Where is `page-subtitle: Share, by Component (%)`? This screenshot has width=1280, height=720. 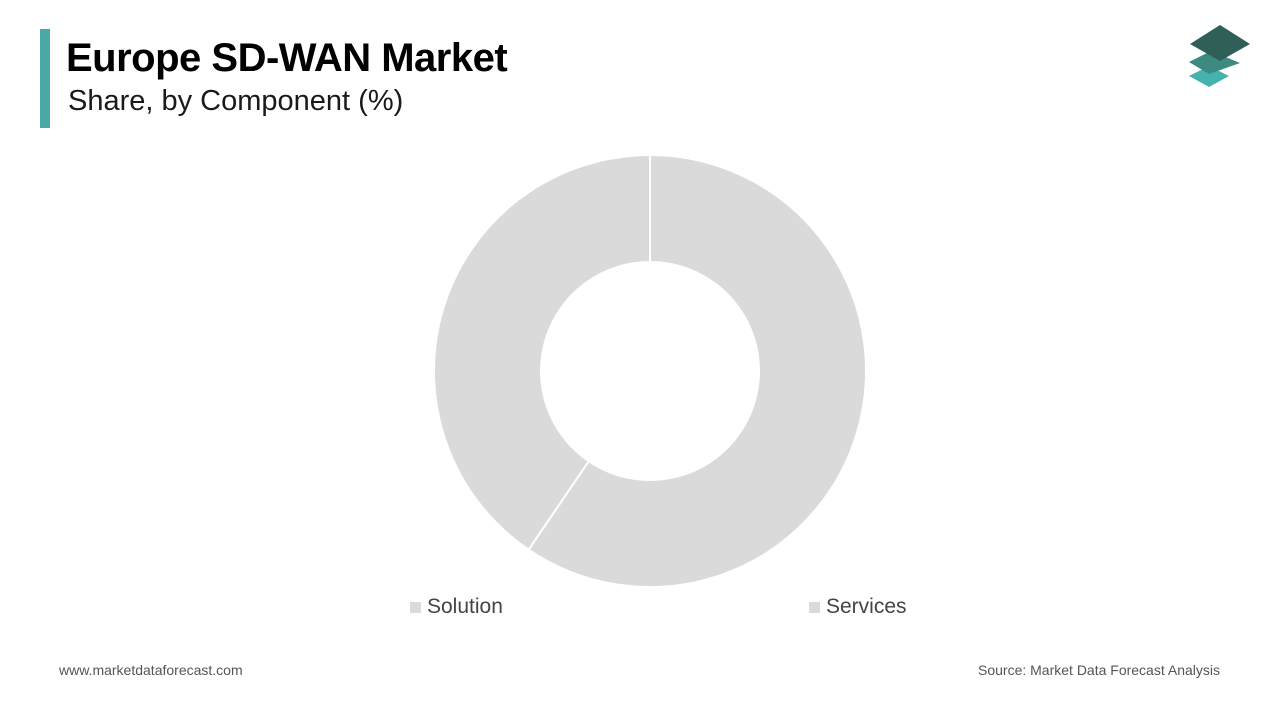 page-subtitle: Share, by Component (%) is located at coordinates (236, 101).